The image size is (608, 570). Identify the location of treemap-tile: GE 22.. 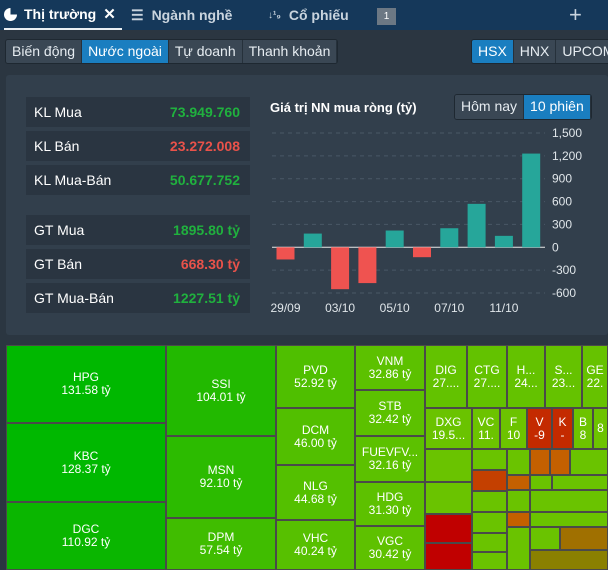
(595, 376).